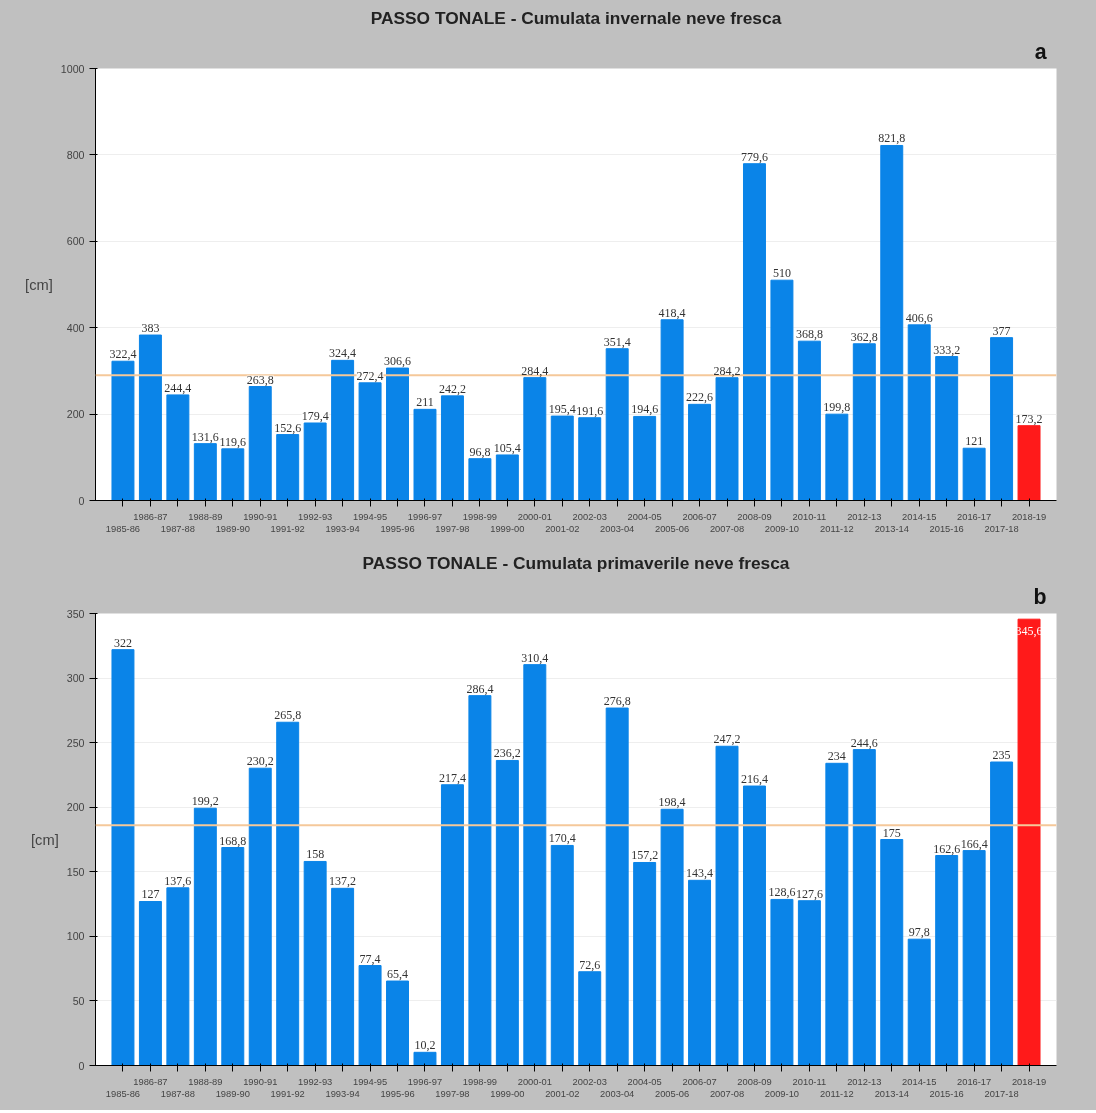 This screenshot has height=1113, width=1096. Describe the element at coordinates (398, 974) in the screenshot. I see `data-label: 65,4` at that location.